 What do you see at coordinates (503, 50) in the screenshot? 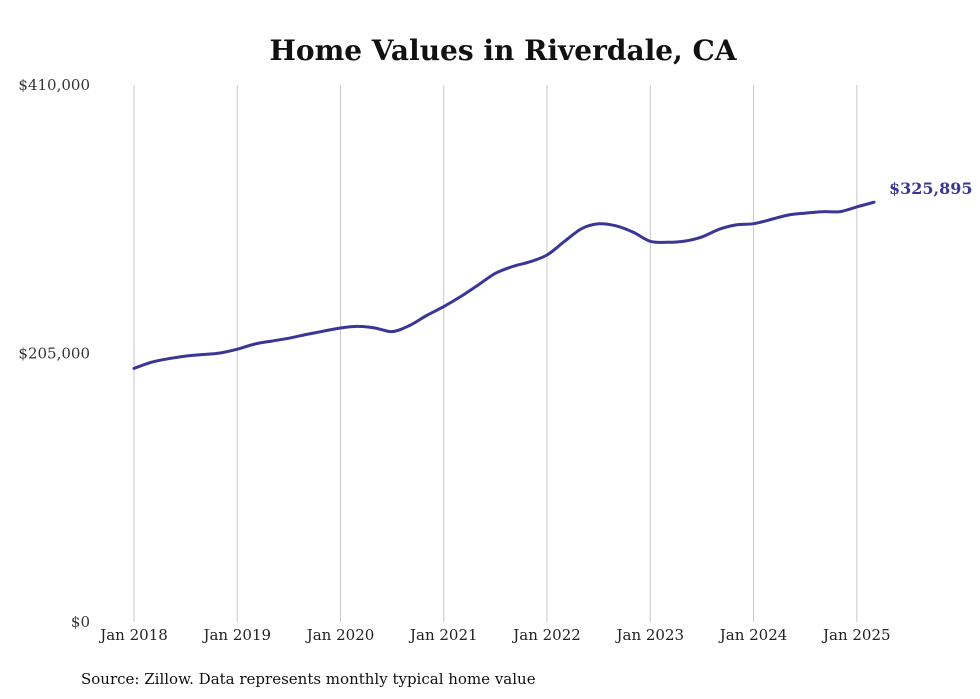
I see `chart-title: Home Values in Riverdale, CA` at bounding box center [503, 50].